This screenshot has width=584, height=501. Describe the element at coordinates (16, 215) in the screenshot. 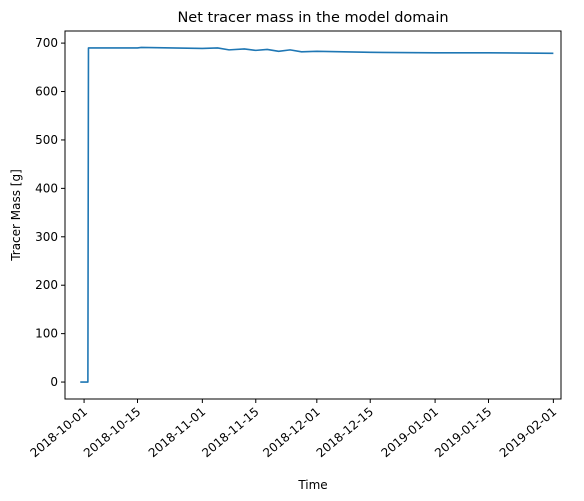

I see `y-axis-label: Tracer Mass [g]` at that location.